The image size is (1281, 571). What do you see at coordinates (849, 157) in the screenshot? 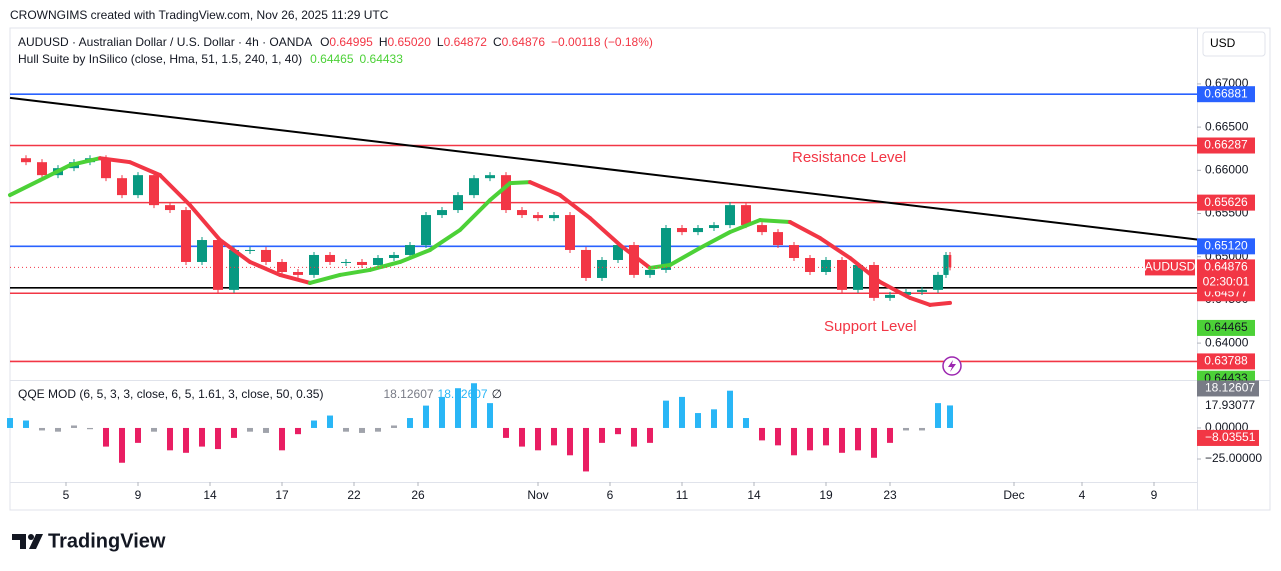
I see `resistance-label: Resistance Level` at bounding box center [849, 157].